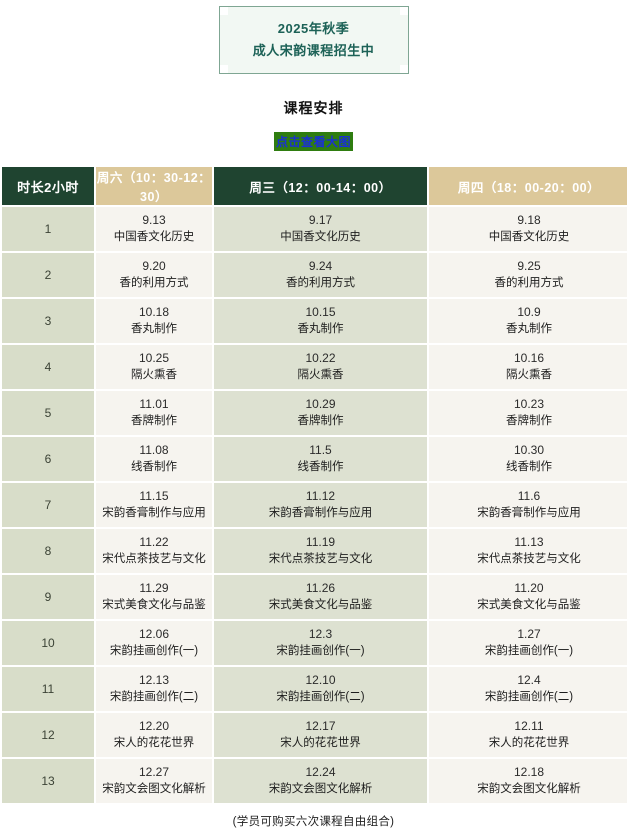  I want to click on table-row: 2 9.20 香的利用方式 9.24 香的利用方式 9.25 香的利用方式, so click(314, 275).